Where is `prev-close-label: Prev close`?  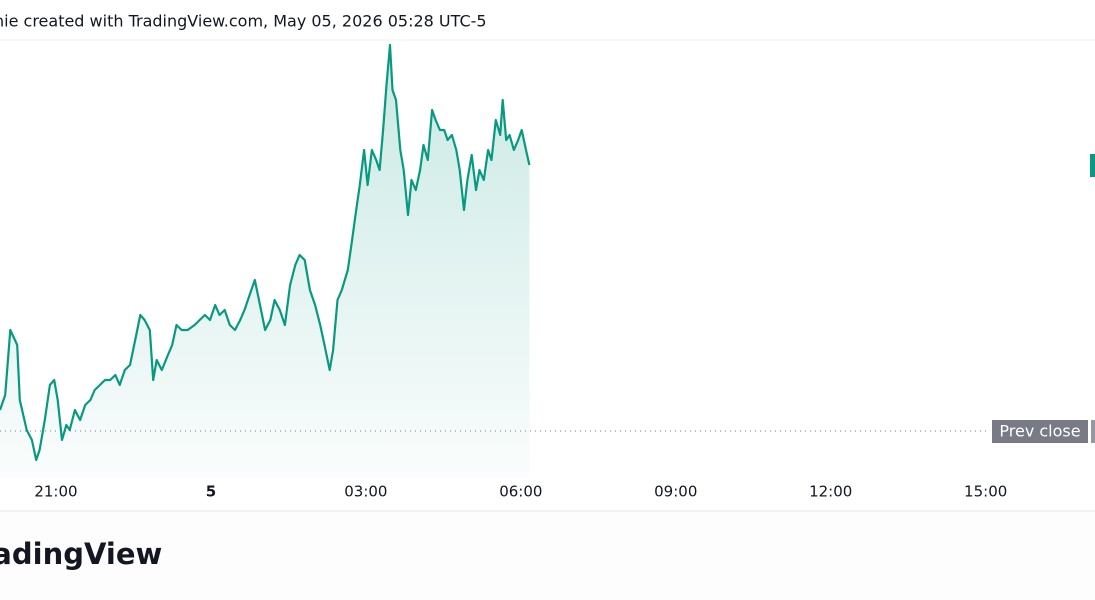 prev-close-label: Prev close is located at coordinates (1039, 431).